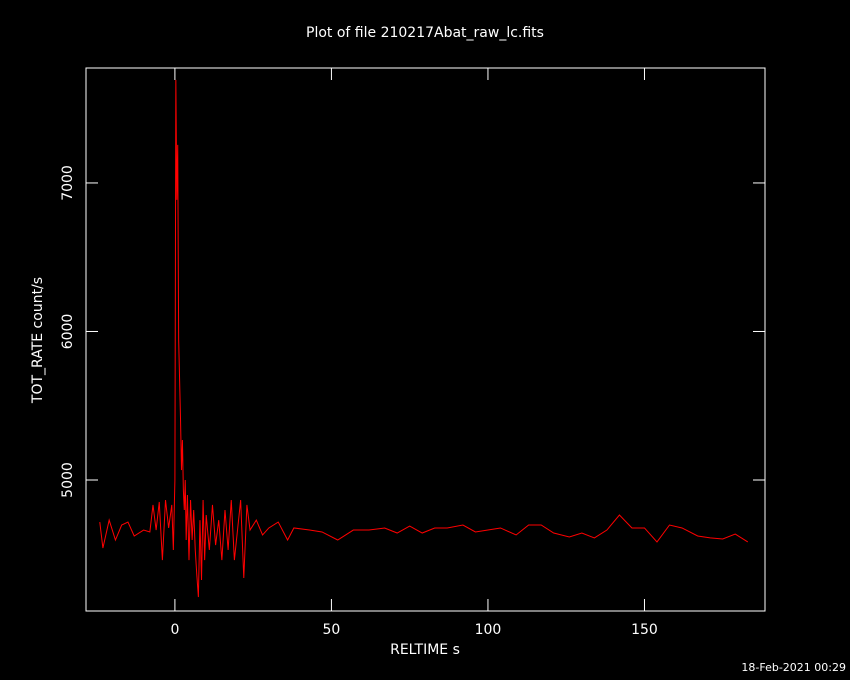  Describe the element at coordinates (425, 650) in the screenshot. I see `x-axis-label: RELTIME s` at that location.